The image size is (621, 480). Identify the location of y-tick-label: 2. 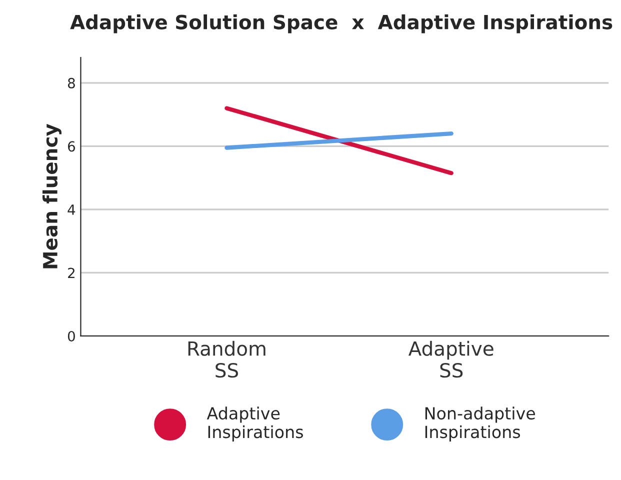
(71, 273).